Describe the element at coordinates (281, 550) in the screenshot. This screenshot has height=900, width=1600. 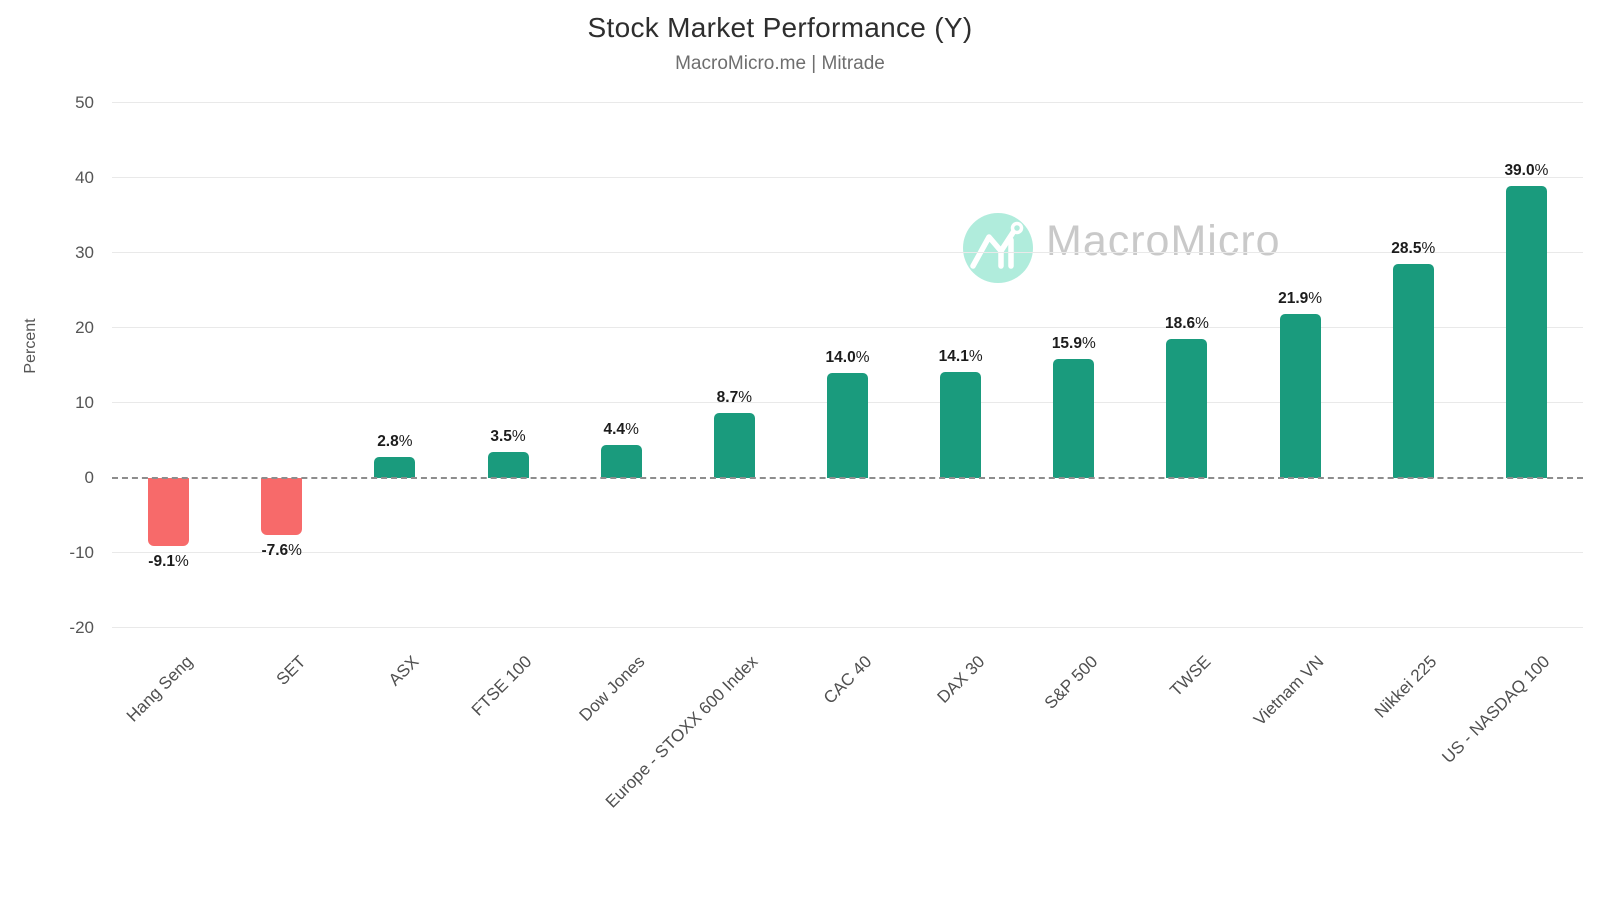
I see `bar-value-label: -7.6%` at that location.